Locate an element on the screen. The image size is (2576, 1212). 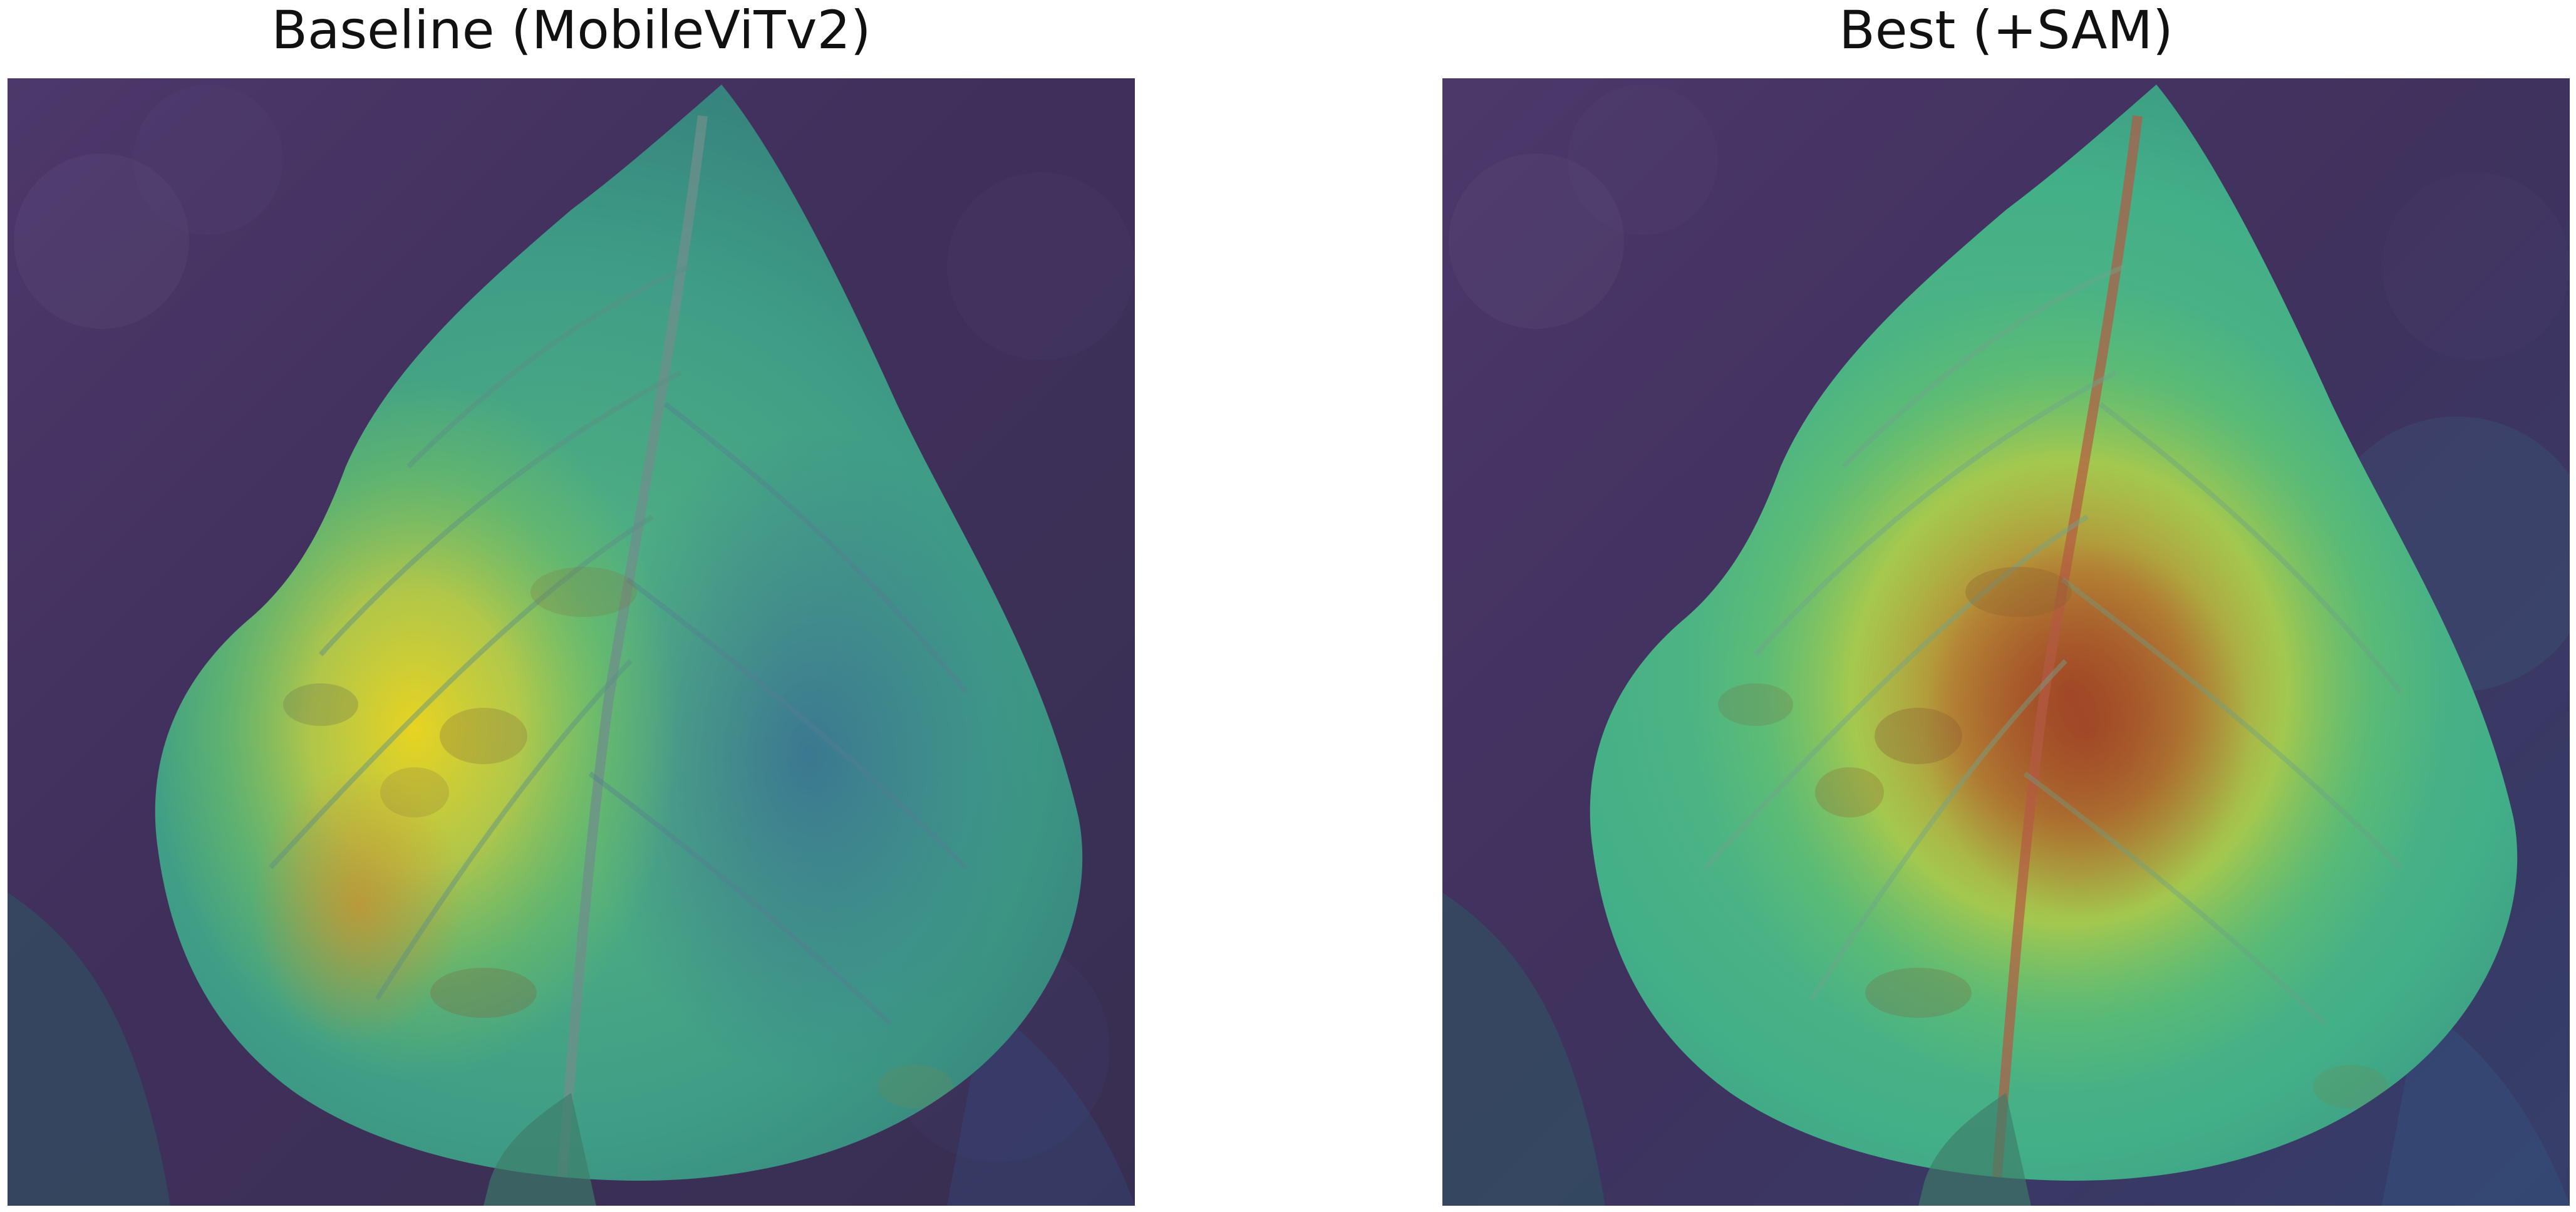
right-panel-title: Best (+SAM) is located at coordinates (2006, 31).